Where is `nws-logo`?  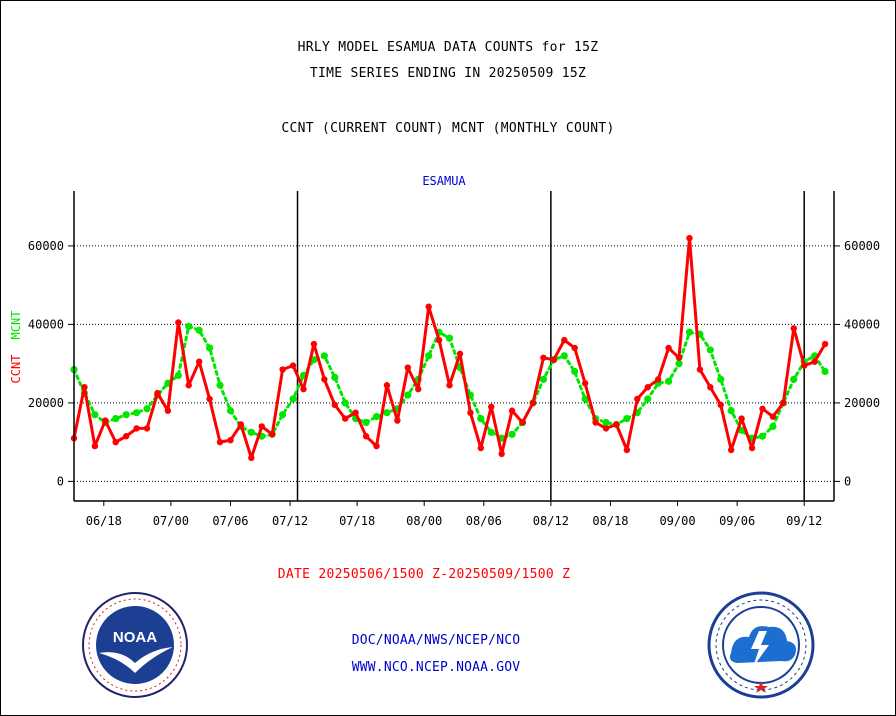 nws-logo is located at coordinates (761, 645).